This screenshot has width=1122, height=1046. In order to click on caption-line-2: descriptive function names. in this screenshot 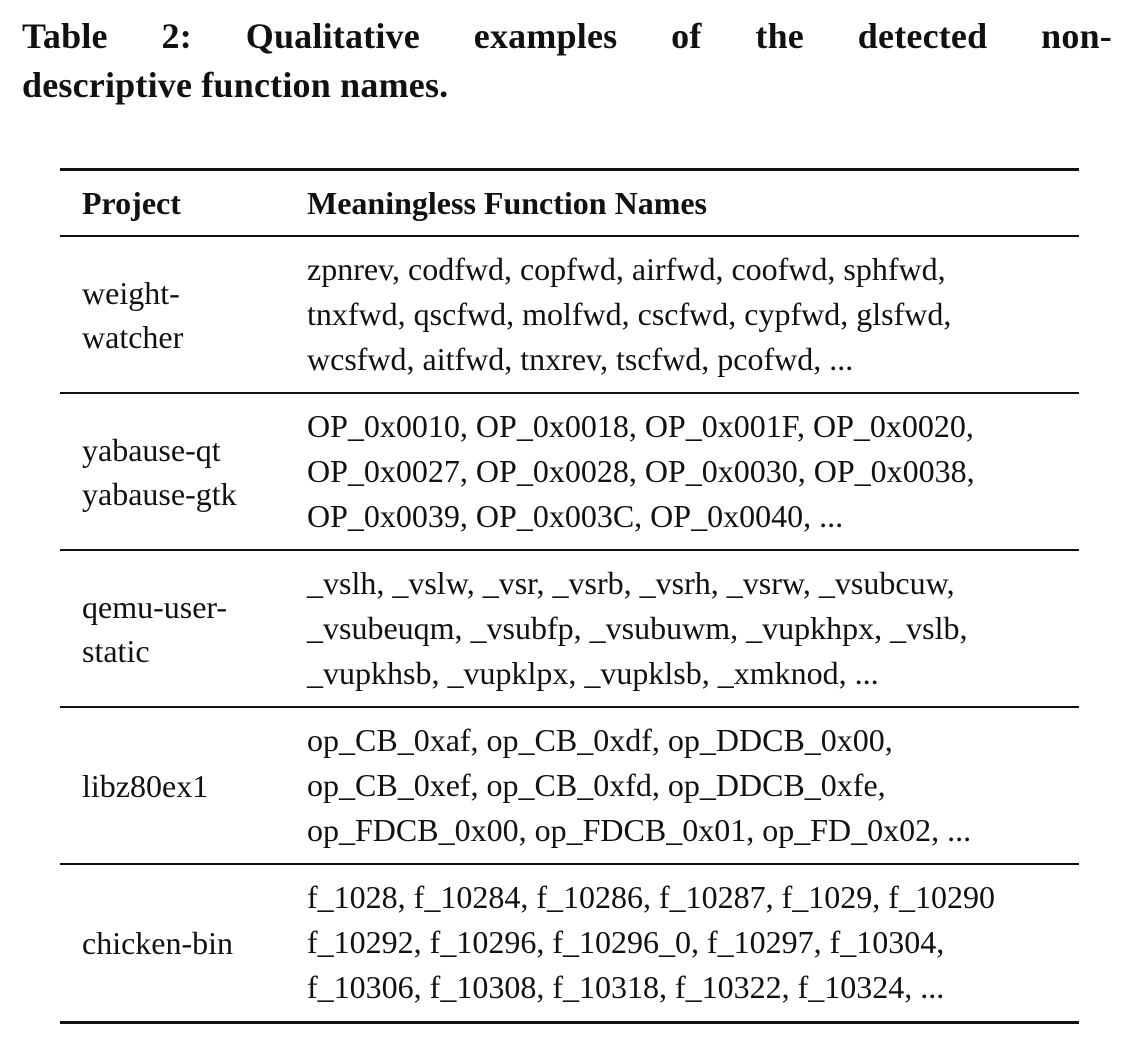, I will do `click(235, 85)`.